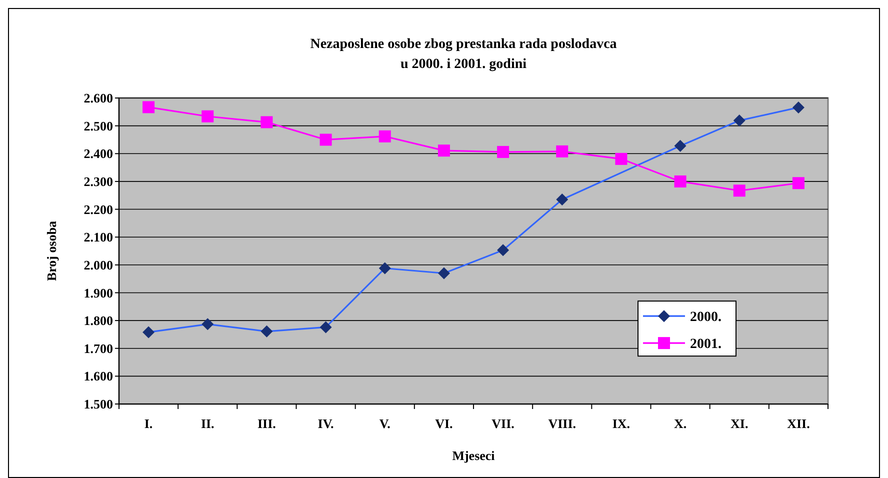 Image resolution: width=888 pixels, height=478 pixels. I want to click on y-axis-title: Broj osoba, so click(51, 251).